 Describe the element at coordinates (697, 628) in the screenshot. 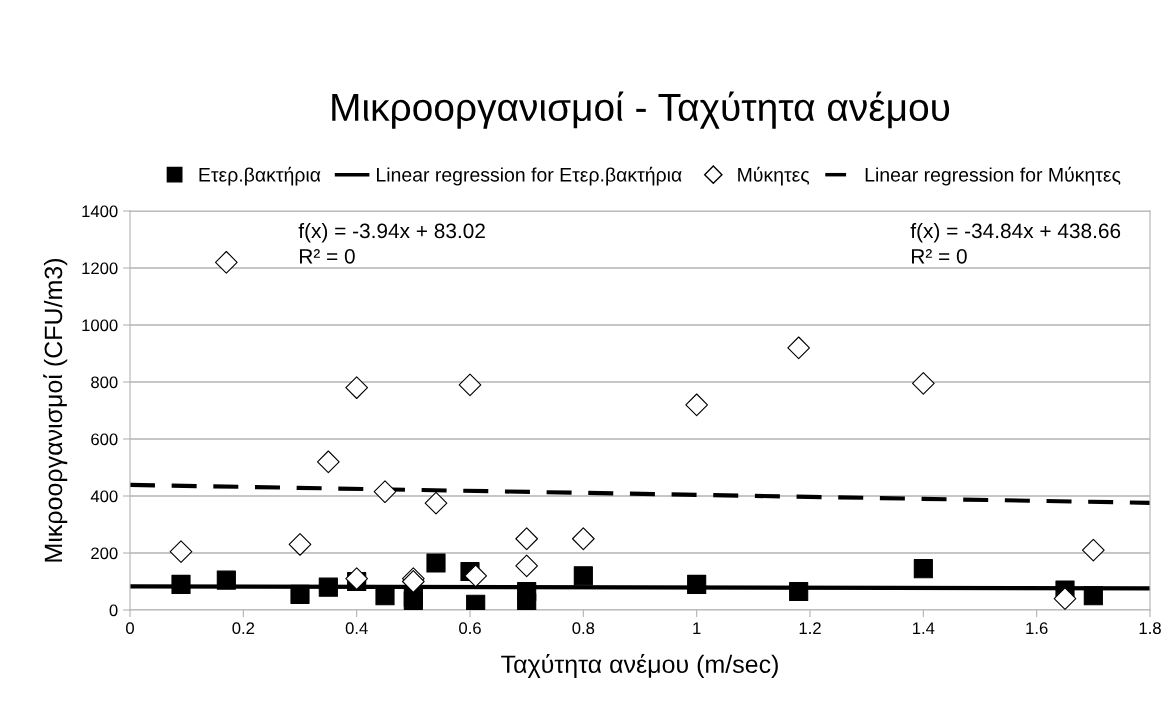

I see `x-tick-label: 1` at that location.